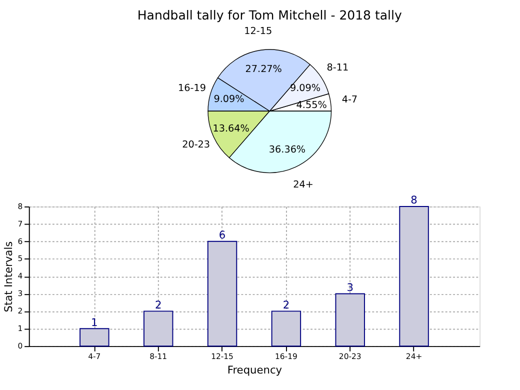  Describe the element at coordinates (350, 357) in the screenshot. I see `x-tick-label: 20-23` at that location.